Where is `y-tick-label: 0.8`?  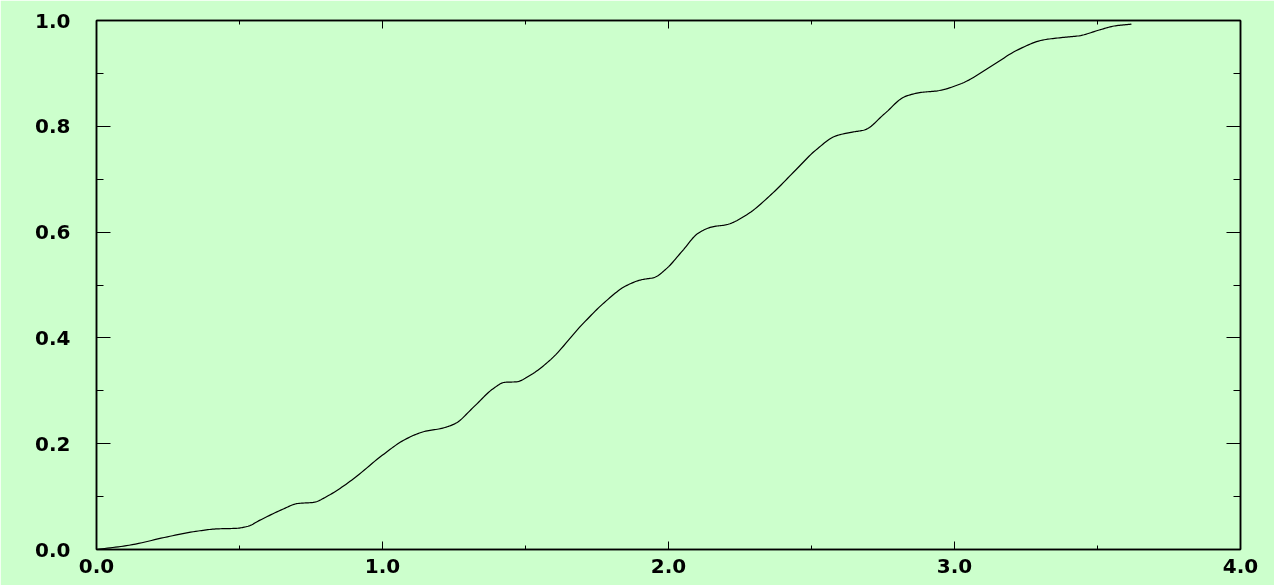
y-tick-label: 0.8 is located at coordinates (53, 126).